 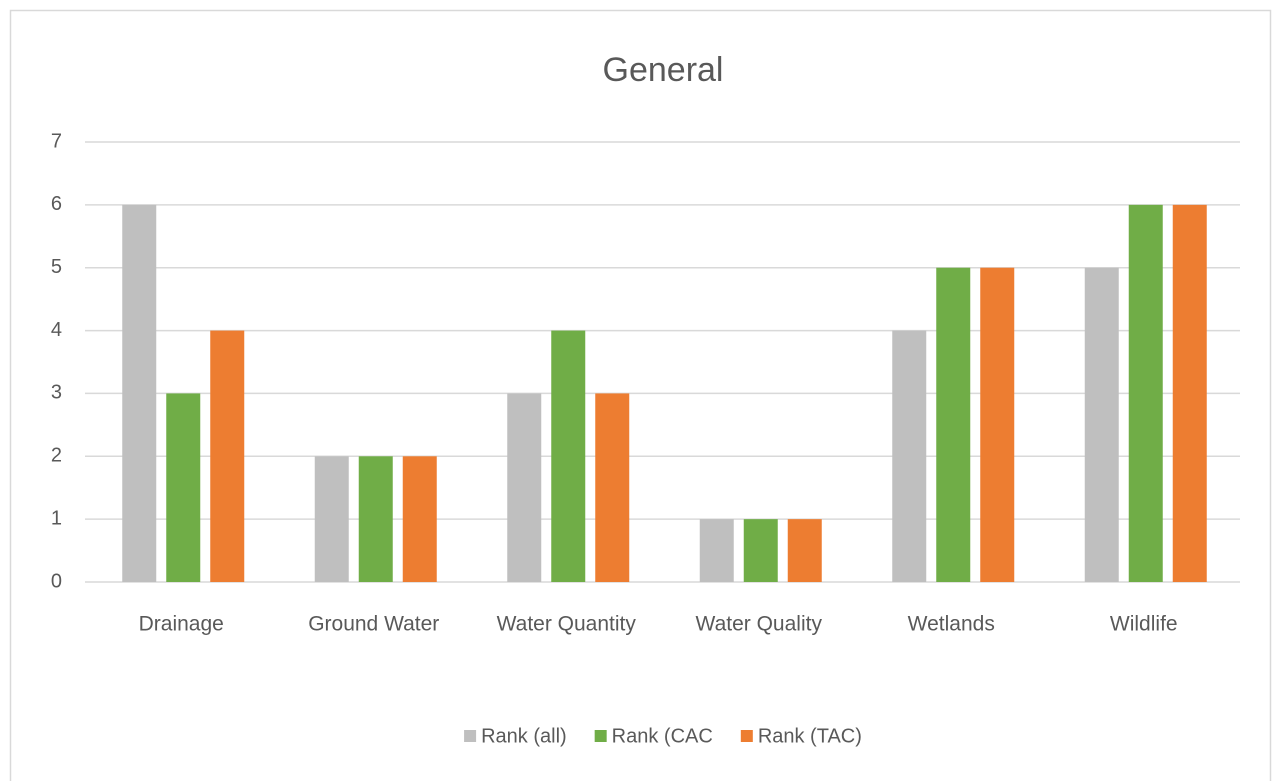 I want to click on chart-title: General, so click(x=663, y=70).